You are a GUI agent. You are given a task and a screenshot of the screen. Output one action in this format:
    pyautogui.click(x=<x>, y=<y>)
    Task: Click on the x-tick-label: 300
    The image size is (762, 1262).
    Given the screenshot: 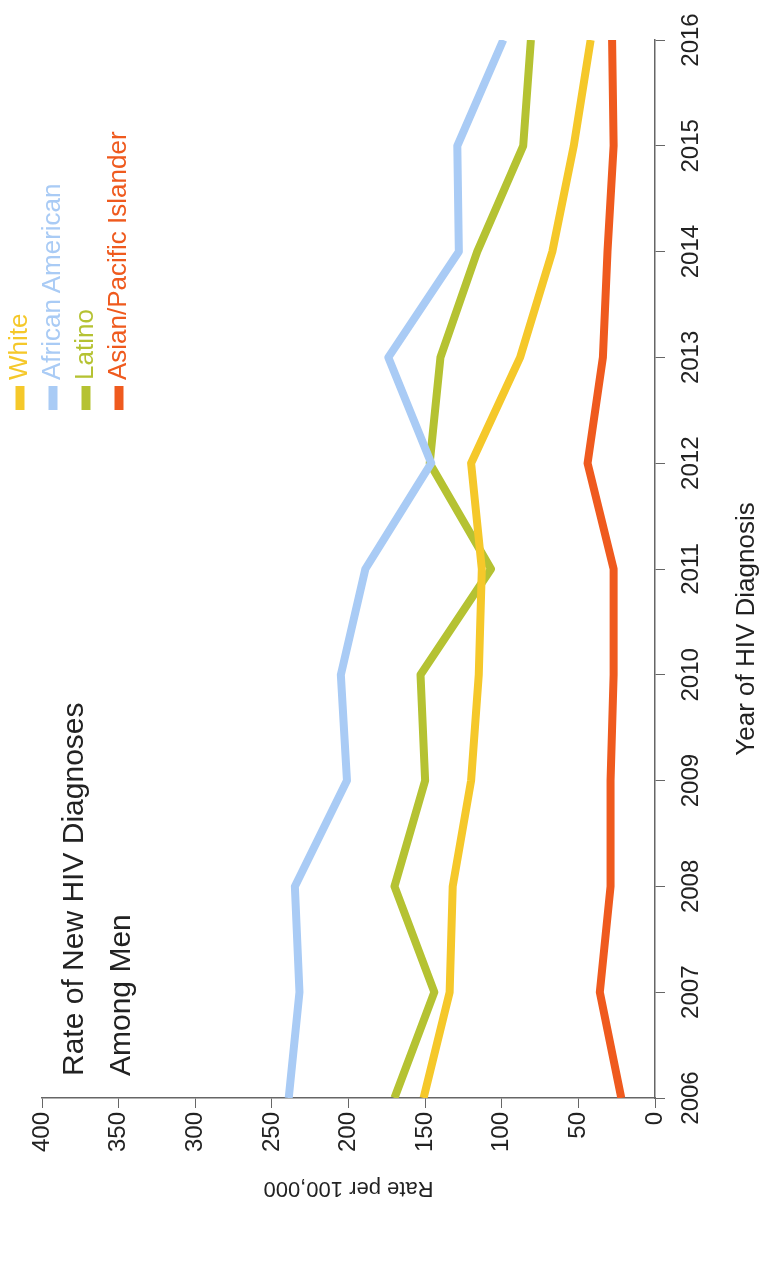 What is the action you would take?
    pyautogui.click(x=193, y=1132)
    